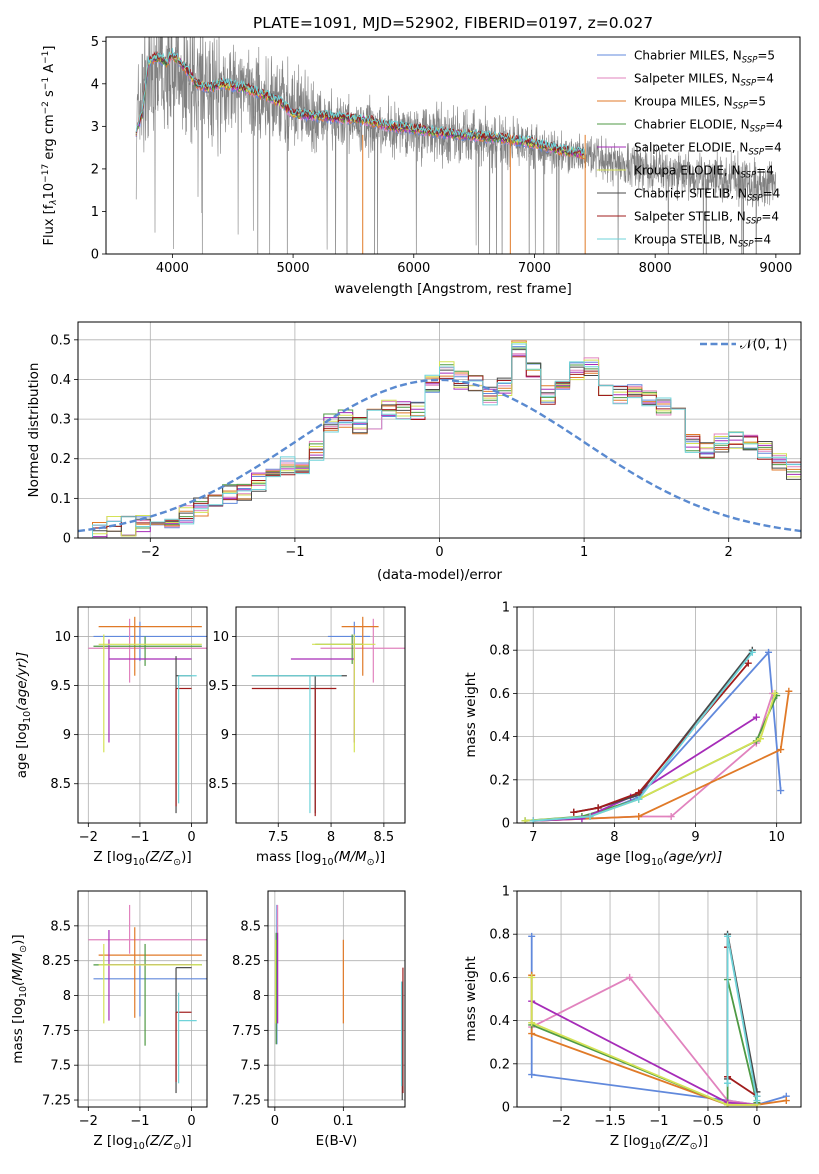 This screenshot has width=819, height=1174. Describe the element at coordinates (702, 241) in the screenshot. I see `legend-entry: Kroupa STELIB, NSSP=4` at that location.